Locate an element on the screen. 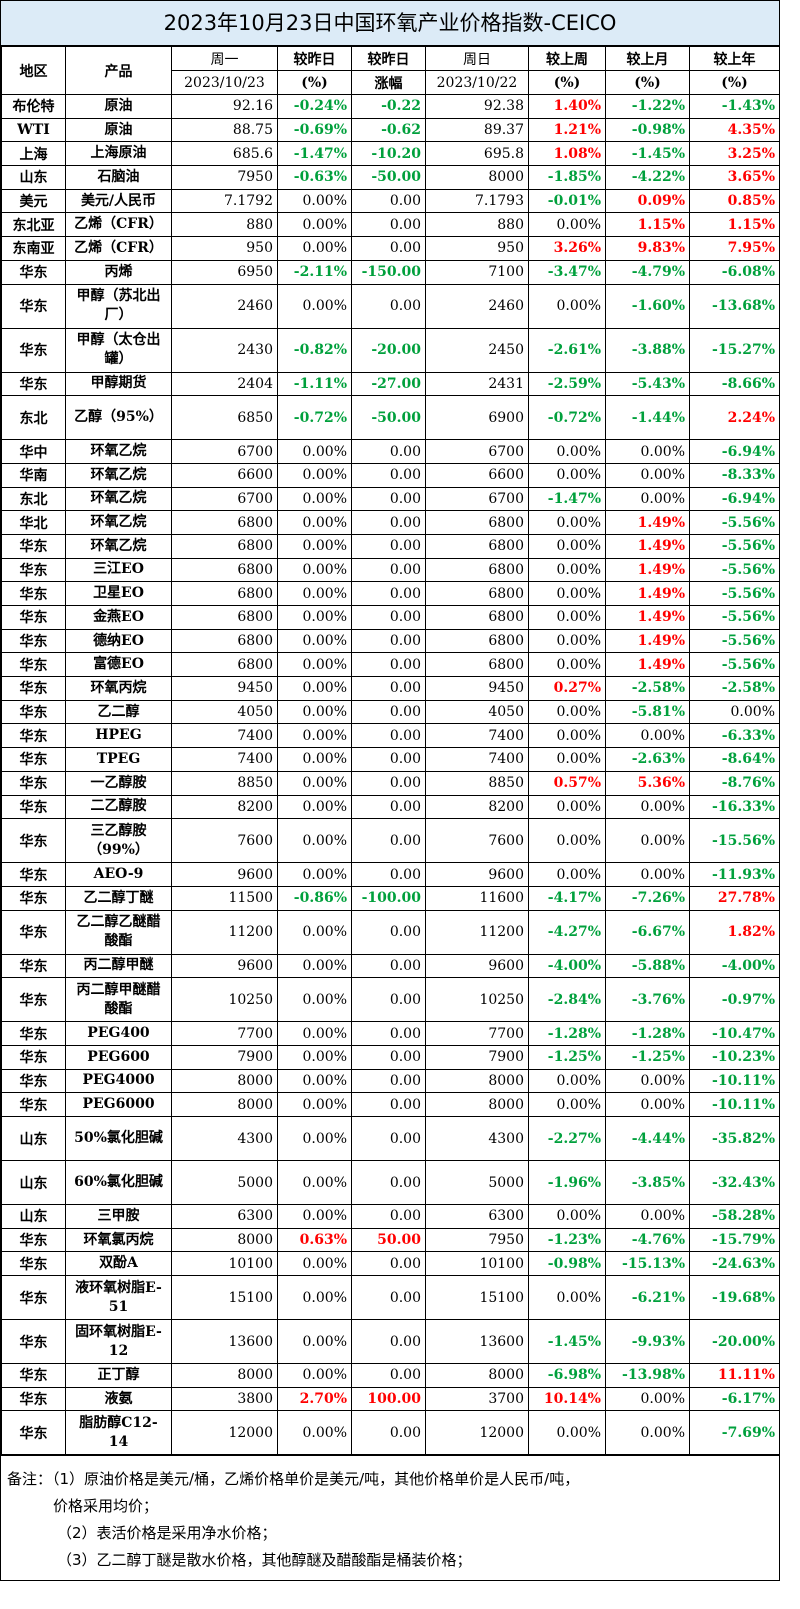  cell-sun: 4300 is located at coordinates (477, 1138).